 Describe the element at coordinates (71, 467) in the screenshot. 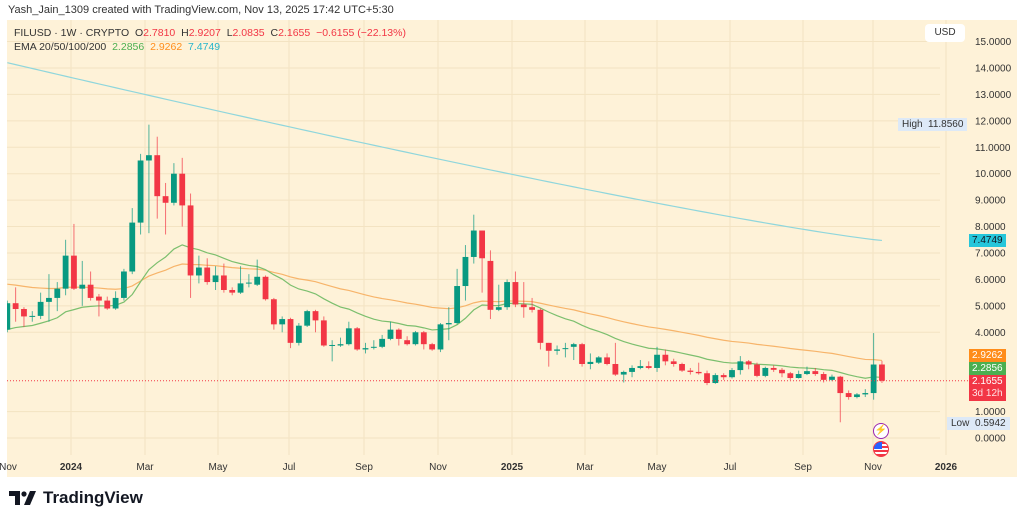

I see `x-tick-label: 2024` at that location.